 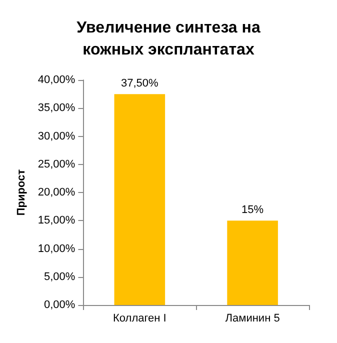 What do you see at coordinates (57, 192) in the screenshot?
I see `y-tick-label: 20,00%` at bounding box center [57, 192].